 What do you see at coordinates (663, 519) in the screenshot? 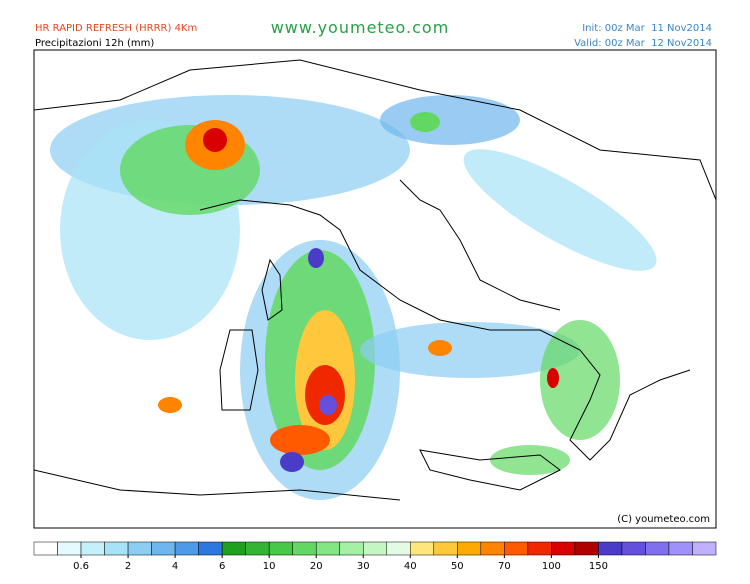
I see `map-credit: (C) youmeteo.com` at bounding box center [663, 519].